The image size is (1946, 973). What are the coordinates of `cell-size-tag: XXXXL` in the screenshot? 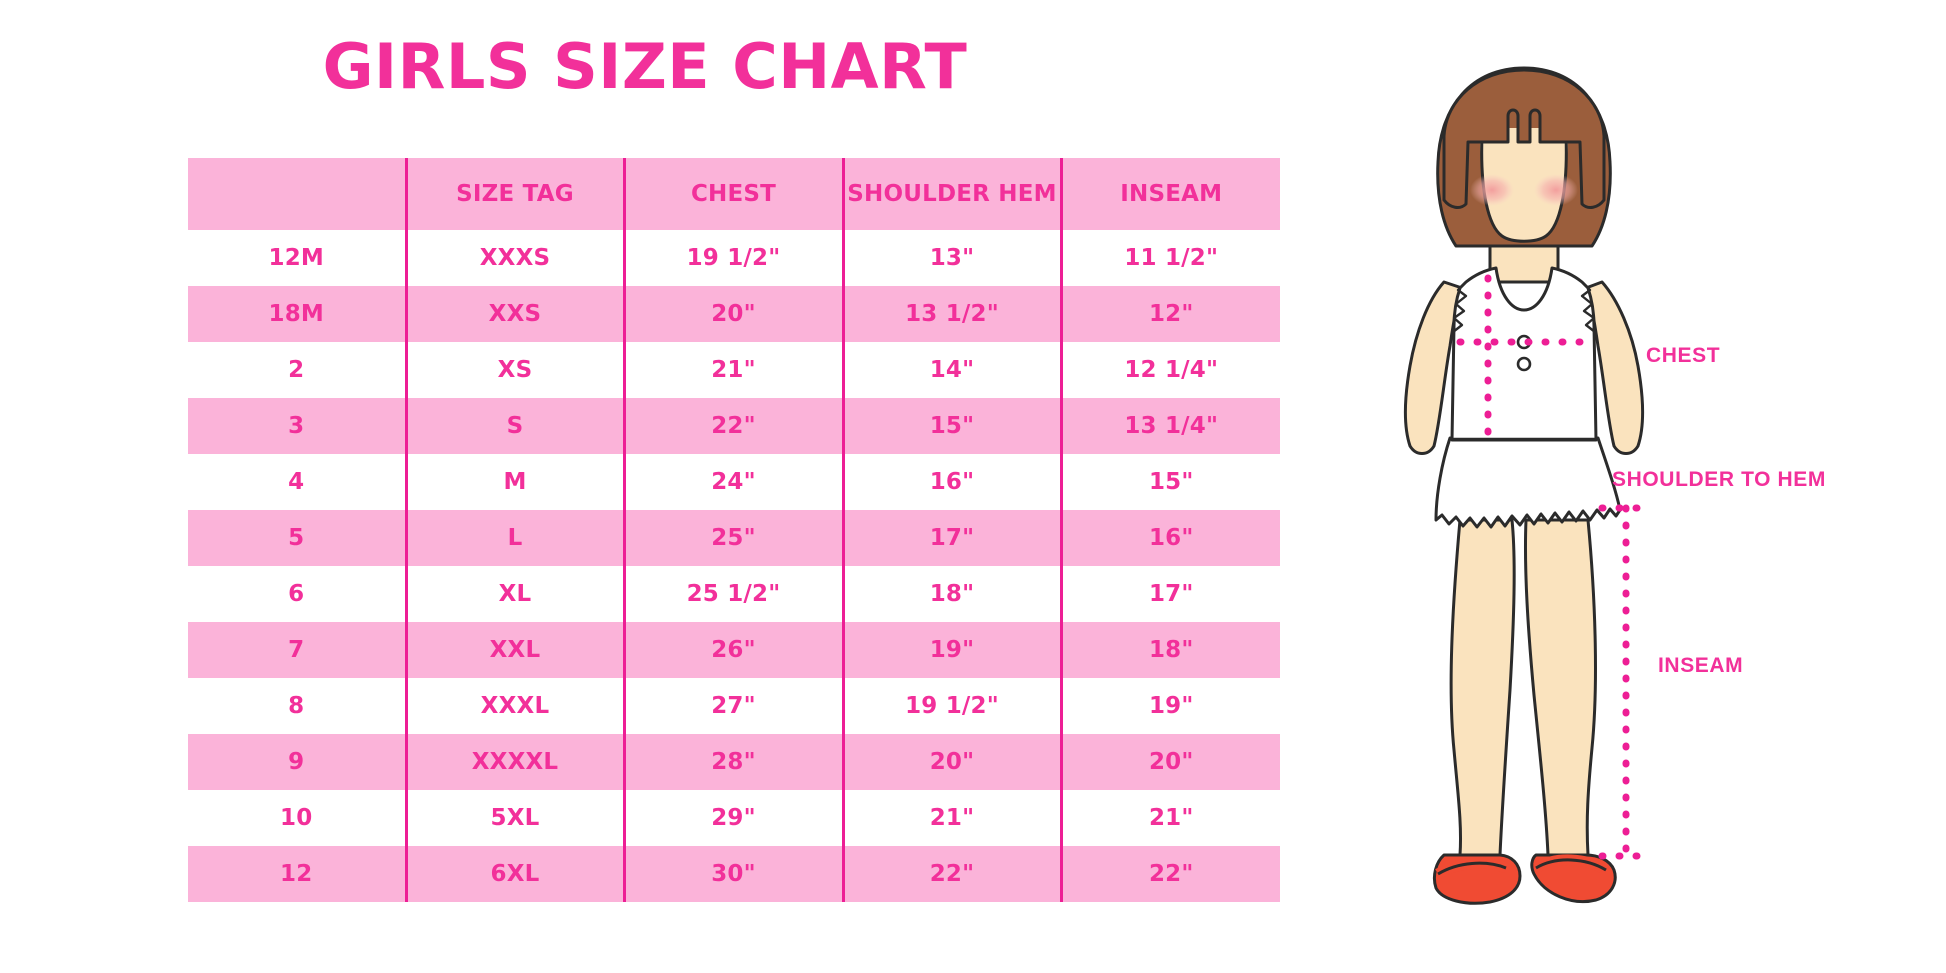 It's located at (514, 762).